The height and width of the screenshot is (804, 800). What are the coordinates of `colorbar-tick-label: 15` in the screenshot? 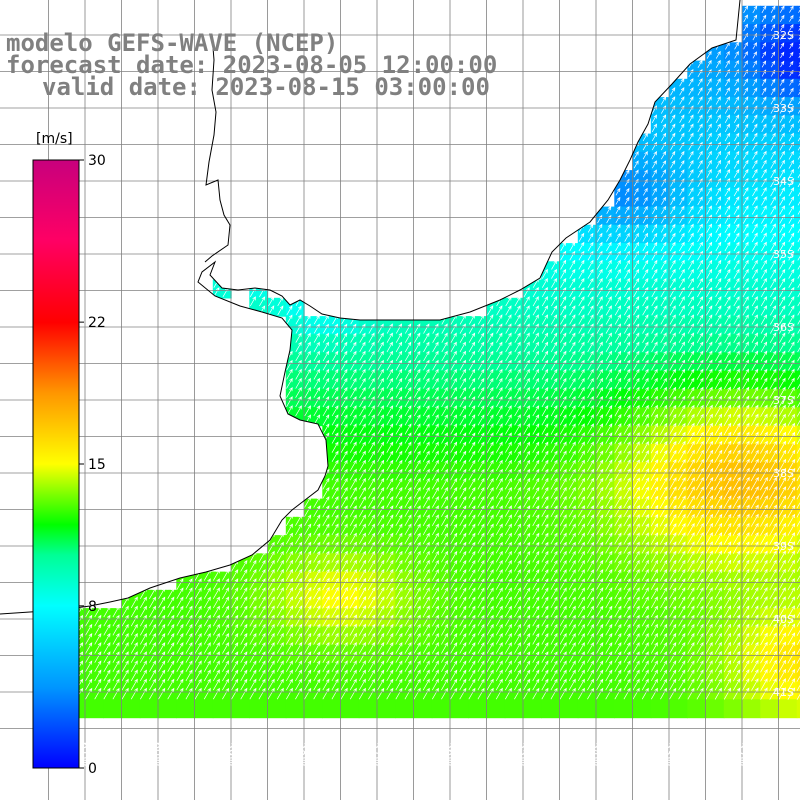 It's located at (97, 465).